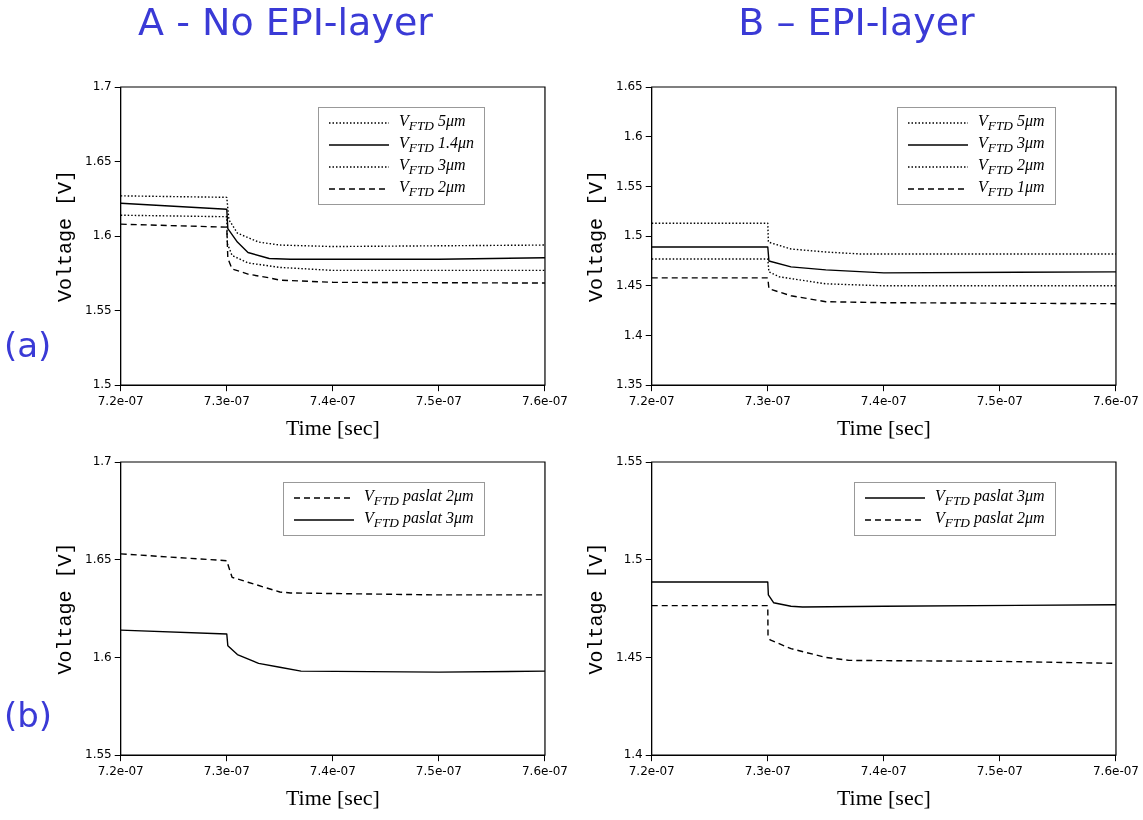  Describe the element at coordinates (436, 145) in the screenshot. I see `legend-label: V$_{FTD}$ 1.4μn` at that location.